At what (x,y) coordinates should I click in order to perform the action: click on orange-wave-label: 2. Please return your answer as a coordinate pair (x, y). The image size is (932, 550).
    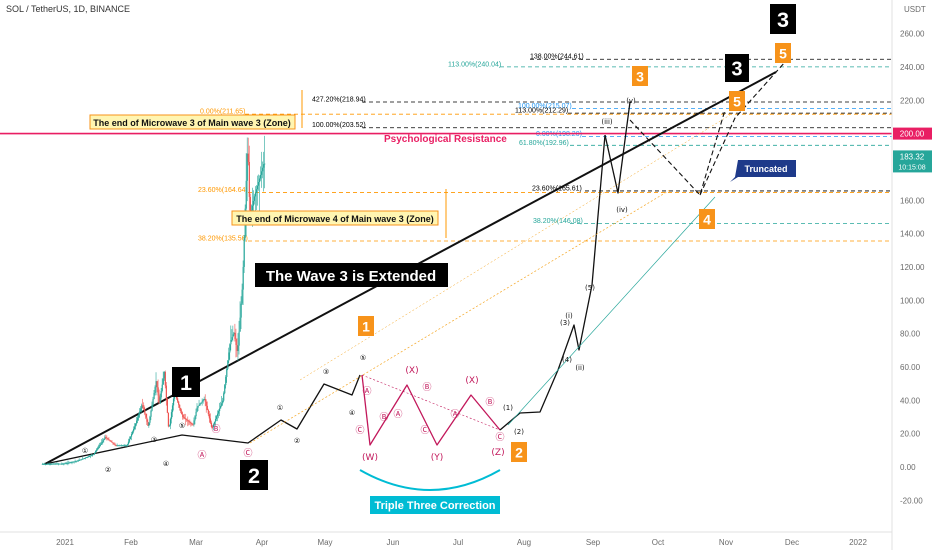
    Looking at the image, I should click on (519, 453).